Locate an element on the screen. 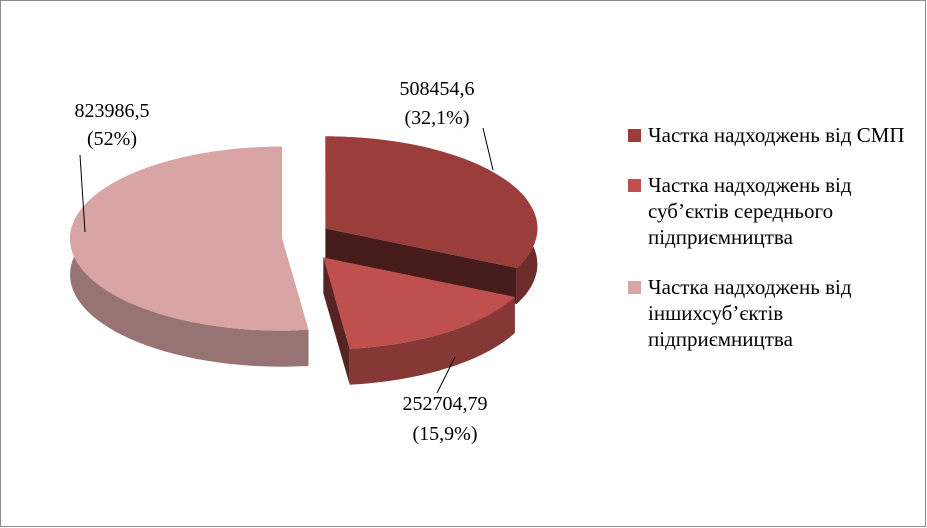 The width and height of the screenshot is (927, 528). data-label-percent: (32,1%) is located at coordinates (437, 118).